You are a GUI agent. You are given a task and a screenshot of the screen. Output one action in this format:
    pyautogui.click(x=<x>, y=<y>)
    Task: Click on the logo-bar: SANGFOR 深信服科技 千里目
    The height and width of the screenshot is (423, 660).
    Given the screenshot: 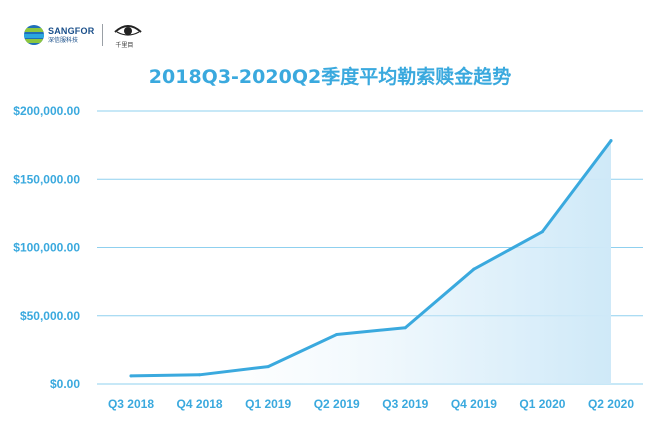 What is the action you would take?
    pyautogui.click(x=83, y=35)
    